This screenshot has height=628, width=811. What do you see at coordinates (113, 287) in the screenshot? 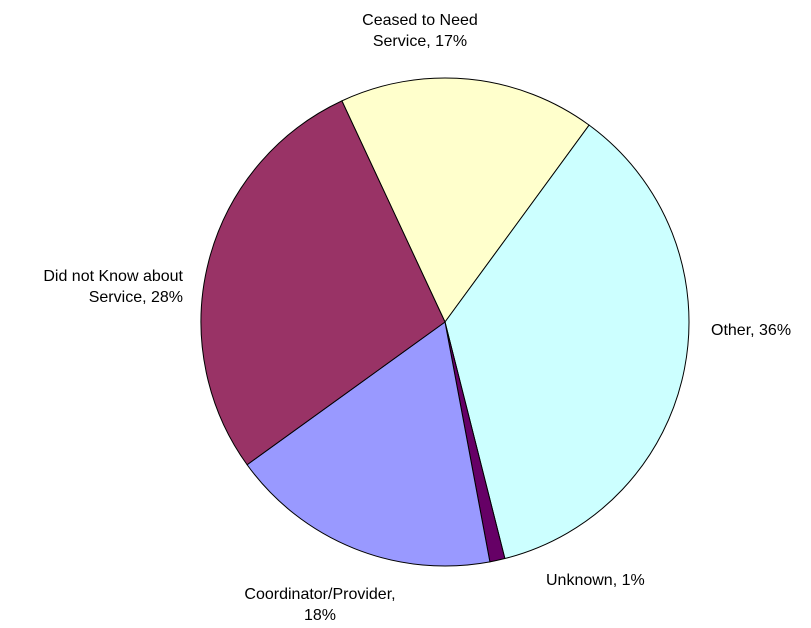
I see `data-label-did-not-know-about-service: Did not Know about Service, 28%` at bounding box center [113, 287].